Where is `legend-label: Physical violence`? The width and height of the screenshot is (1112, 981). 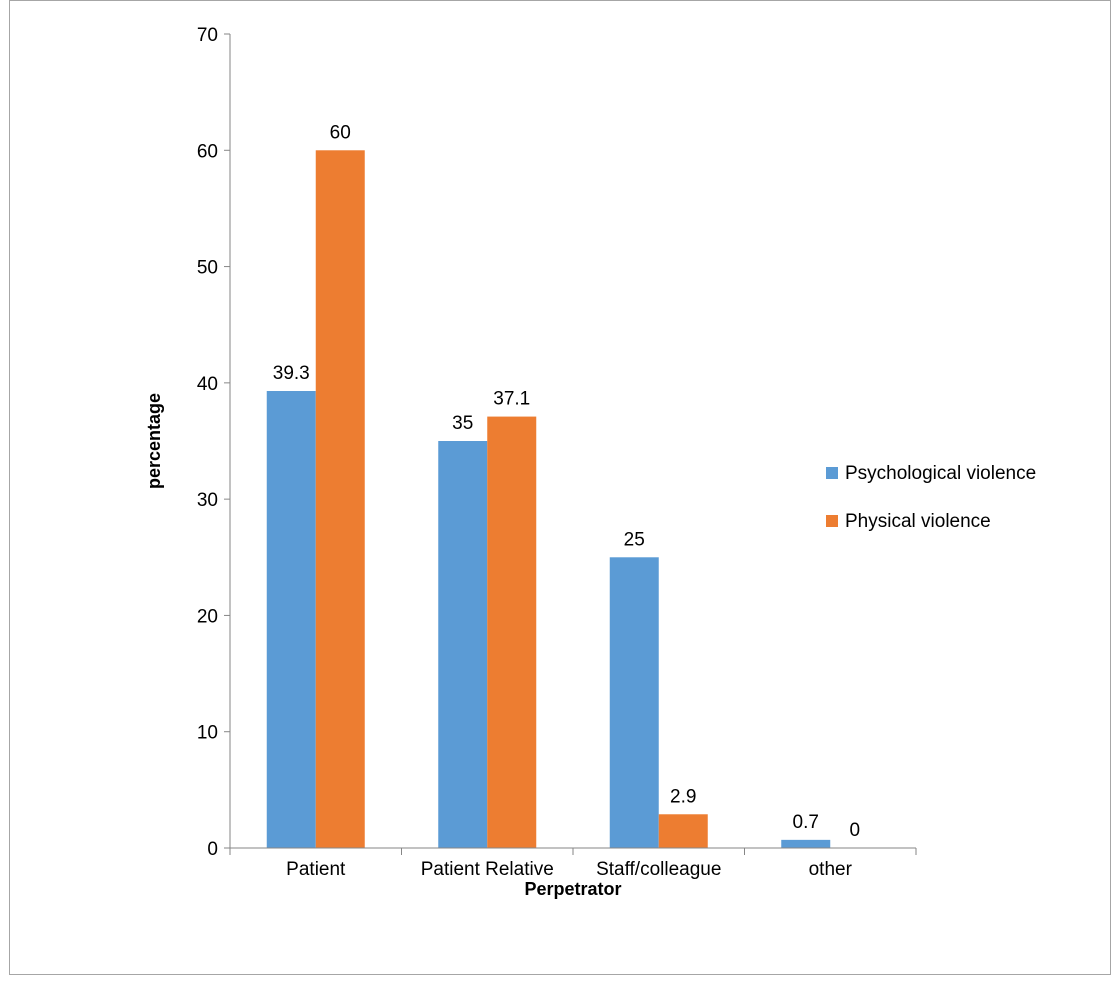
legend-label: Physical violence is located at coordinates (918, 521).